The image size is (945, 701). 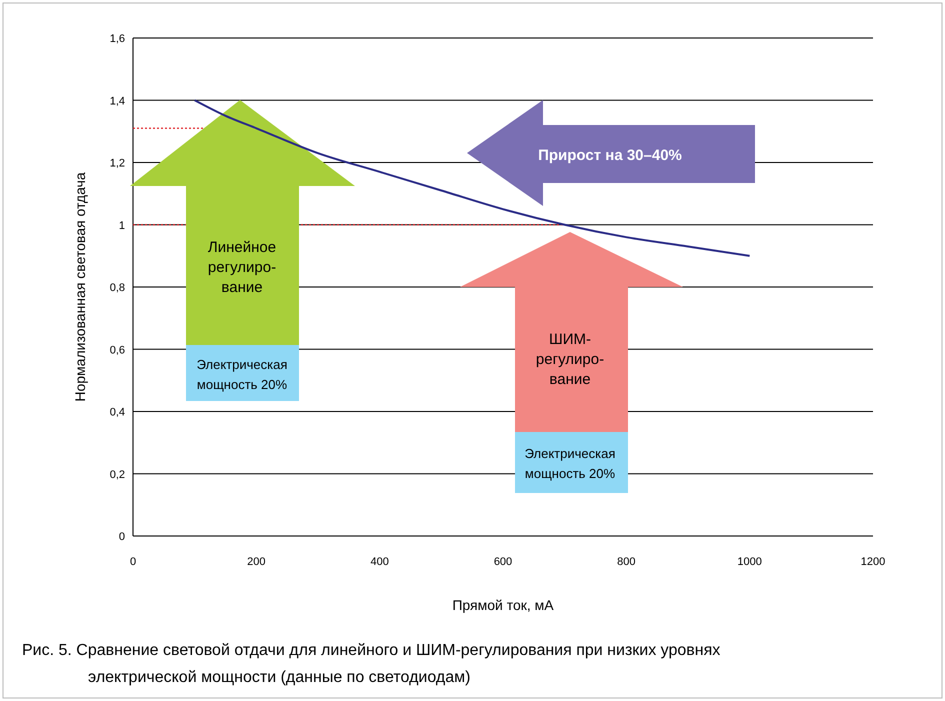 I want to click on x-tick-label: 400, so click(x=379, y=562).